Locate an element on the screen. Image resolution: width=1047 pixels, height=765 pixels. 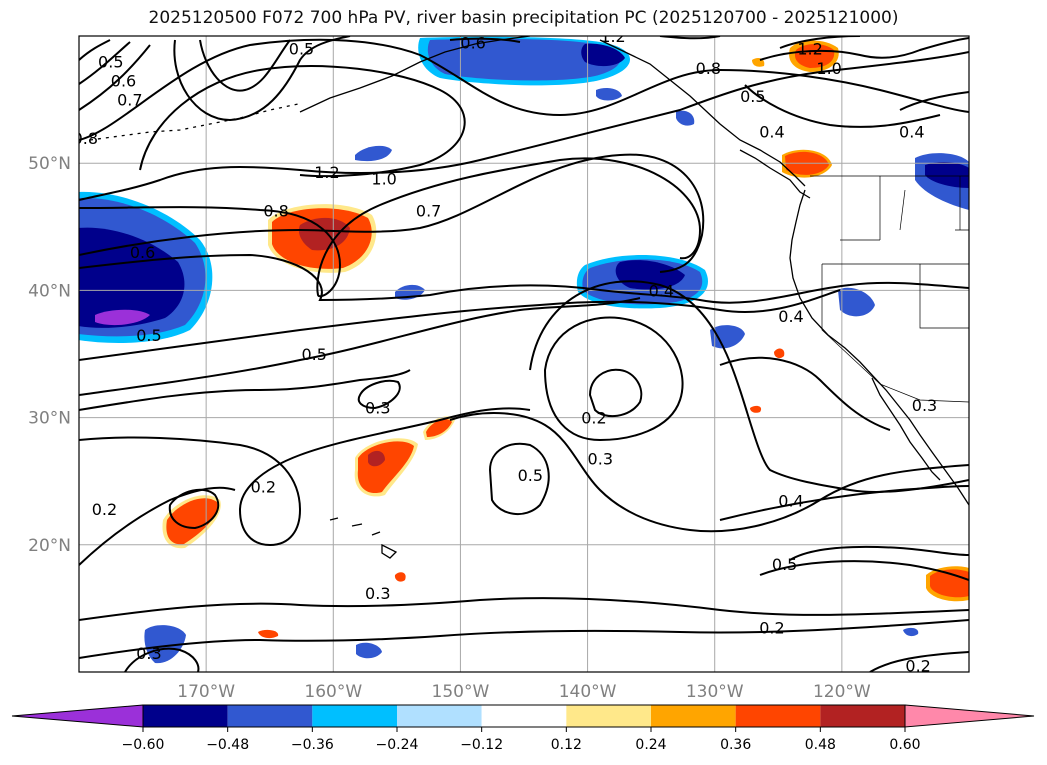
lat-tick-label: 30°N is located at coordinates (49, 419).